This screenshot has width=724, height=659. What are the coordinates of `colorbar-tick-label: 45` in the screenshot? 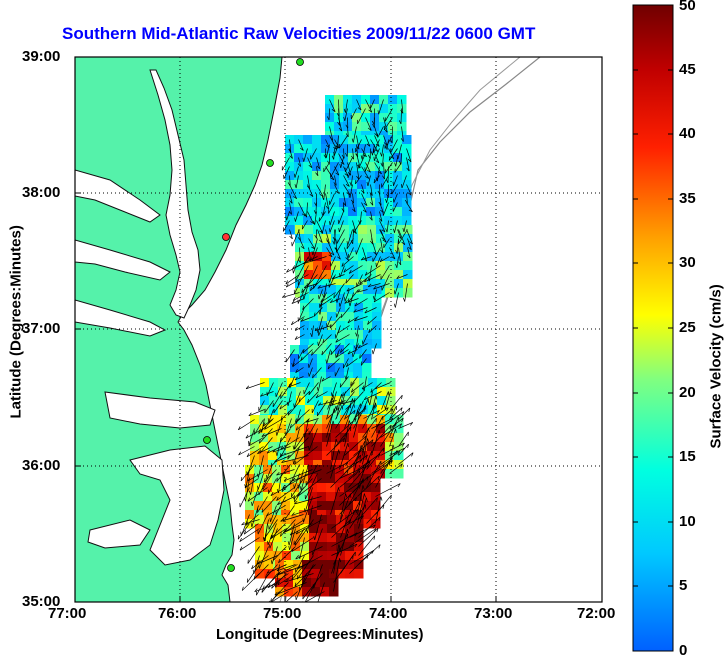 It's located at (687, 69).